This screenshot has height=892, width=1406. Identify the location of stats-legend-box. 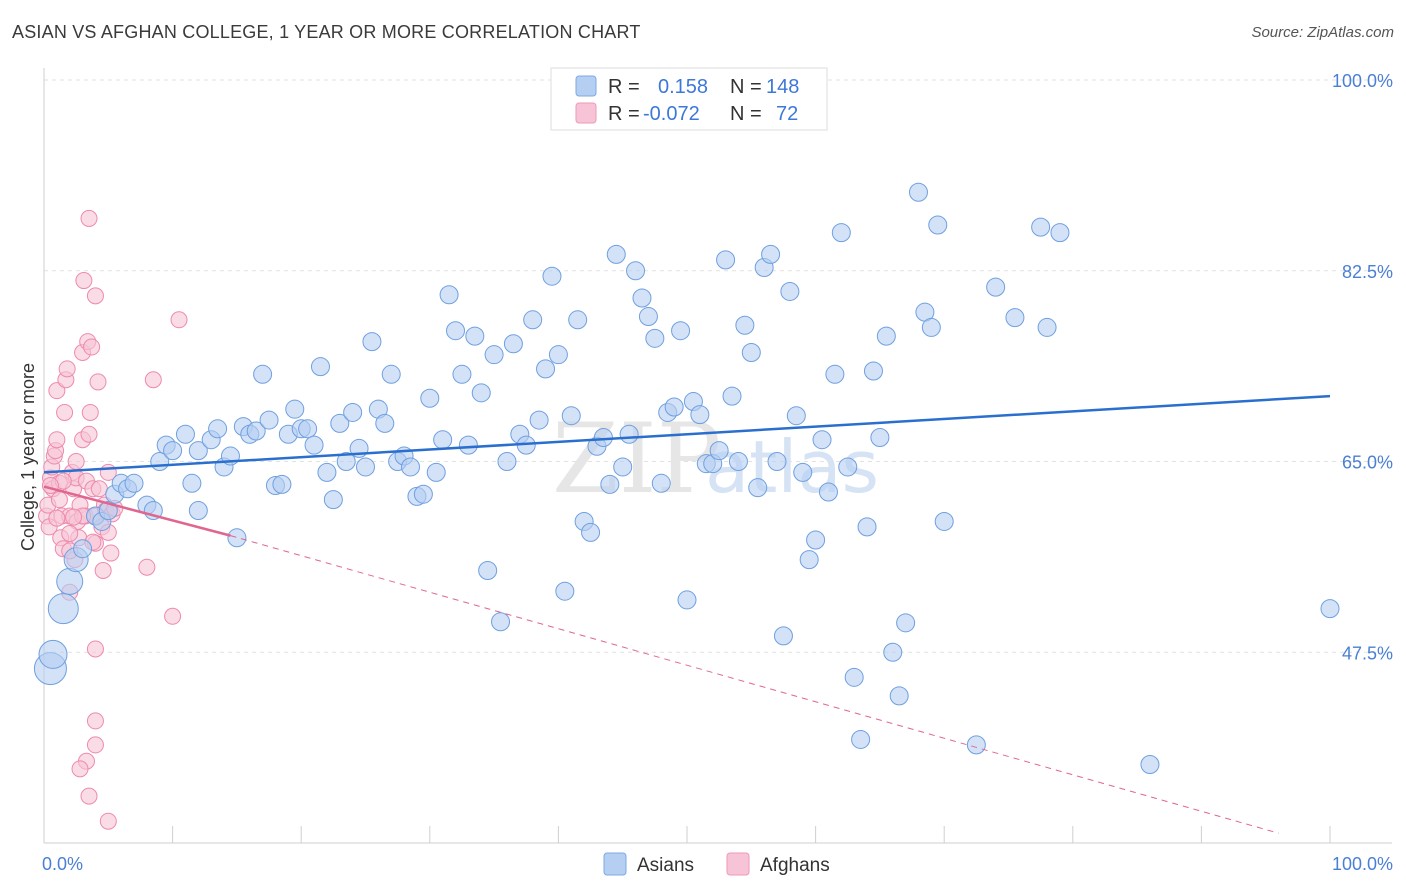
(689, 99).